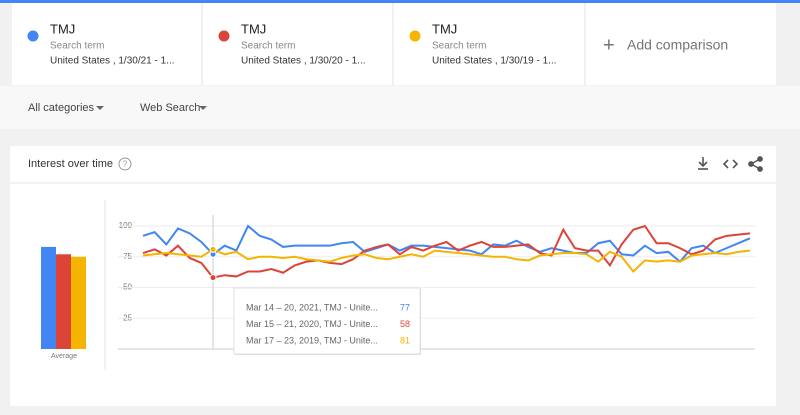  I want to click on filter-bar, so click(400, 107).